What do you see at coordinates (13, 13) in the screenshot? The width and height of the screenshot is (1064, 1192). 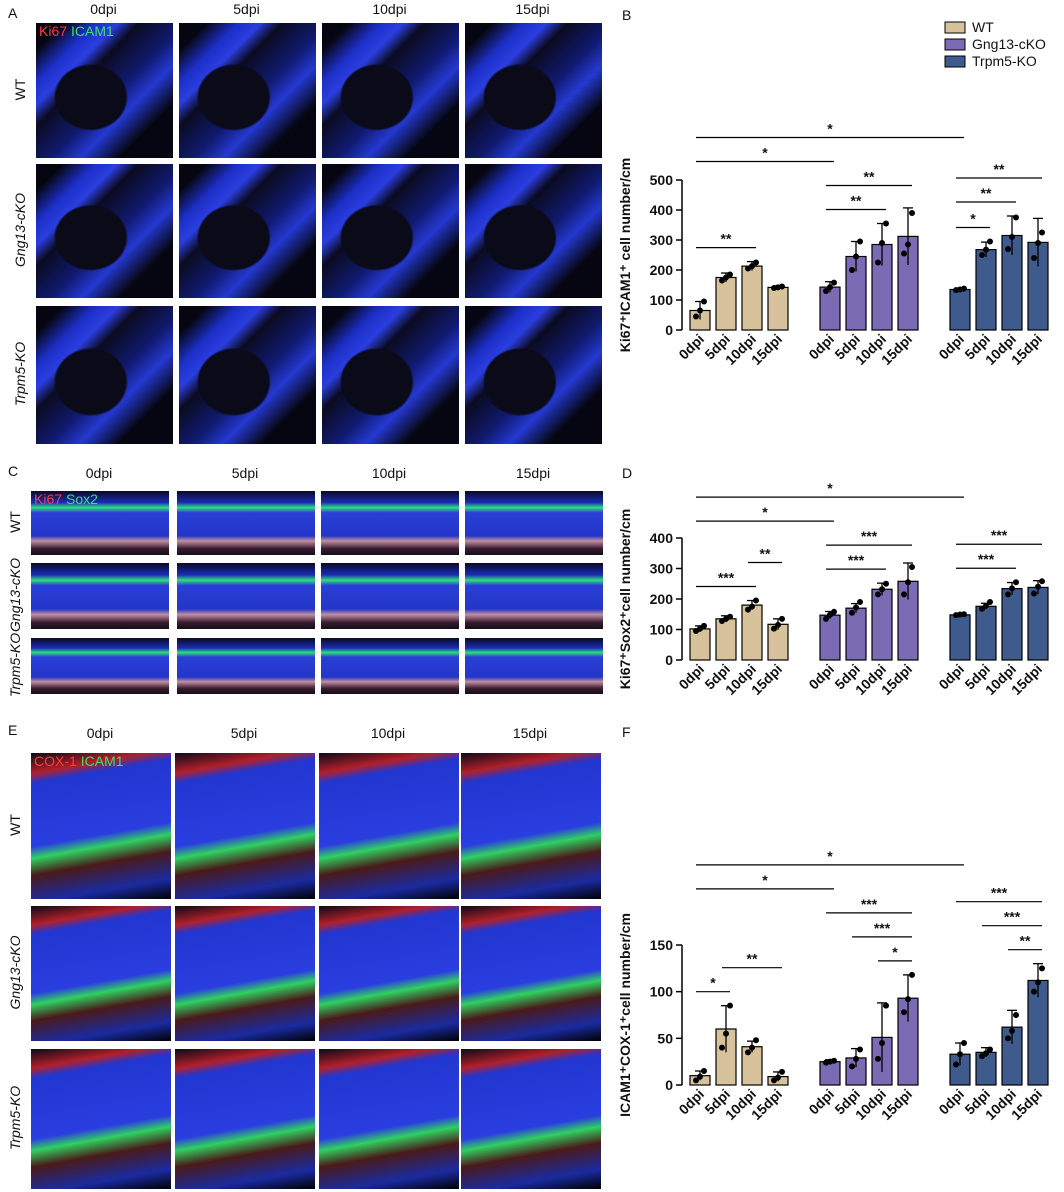 I see `panel-label: A` at bounding box center [13, 13].